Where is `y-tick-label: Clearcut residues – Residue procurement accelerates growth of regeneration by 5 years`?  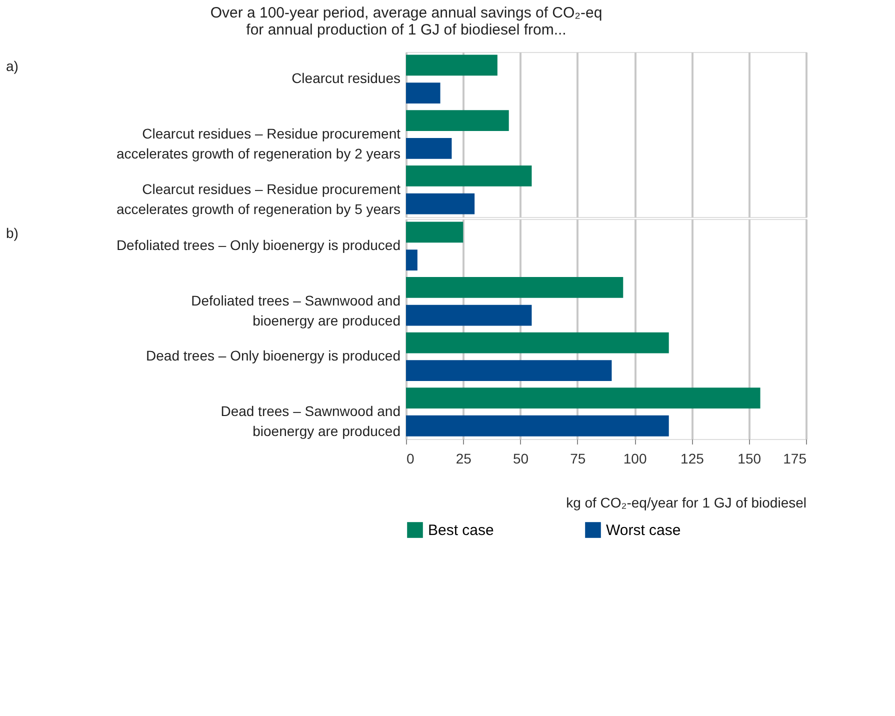 y-tick-label: Clearcut residues – Residue procurement accelerates growth of regeneration by 5 years is located at coordinates (258, 198).